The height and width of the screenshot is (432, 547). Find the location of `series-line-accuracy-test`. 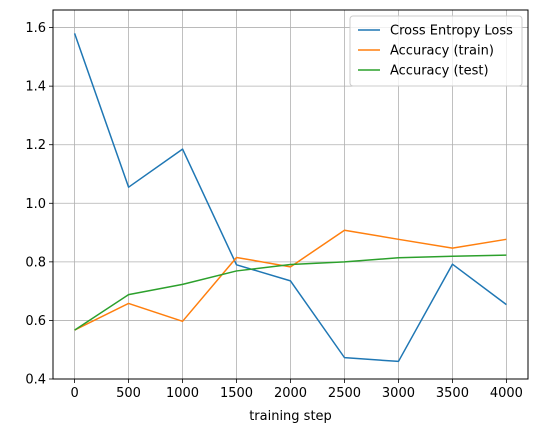

series-line-accuracy-test is located at coordinates (290, 292).